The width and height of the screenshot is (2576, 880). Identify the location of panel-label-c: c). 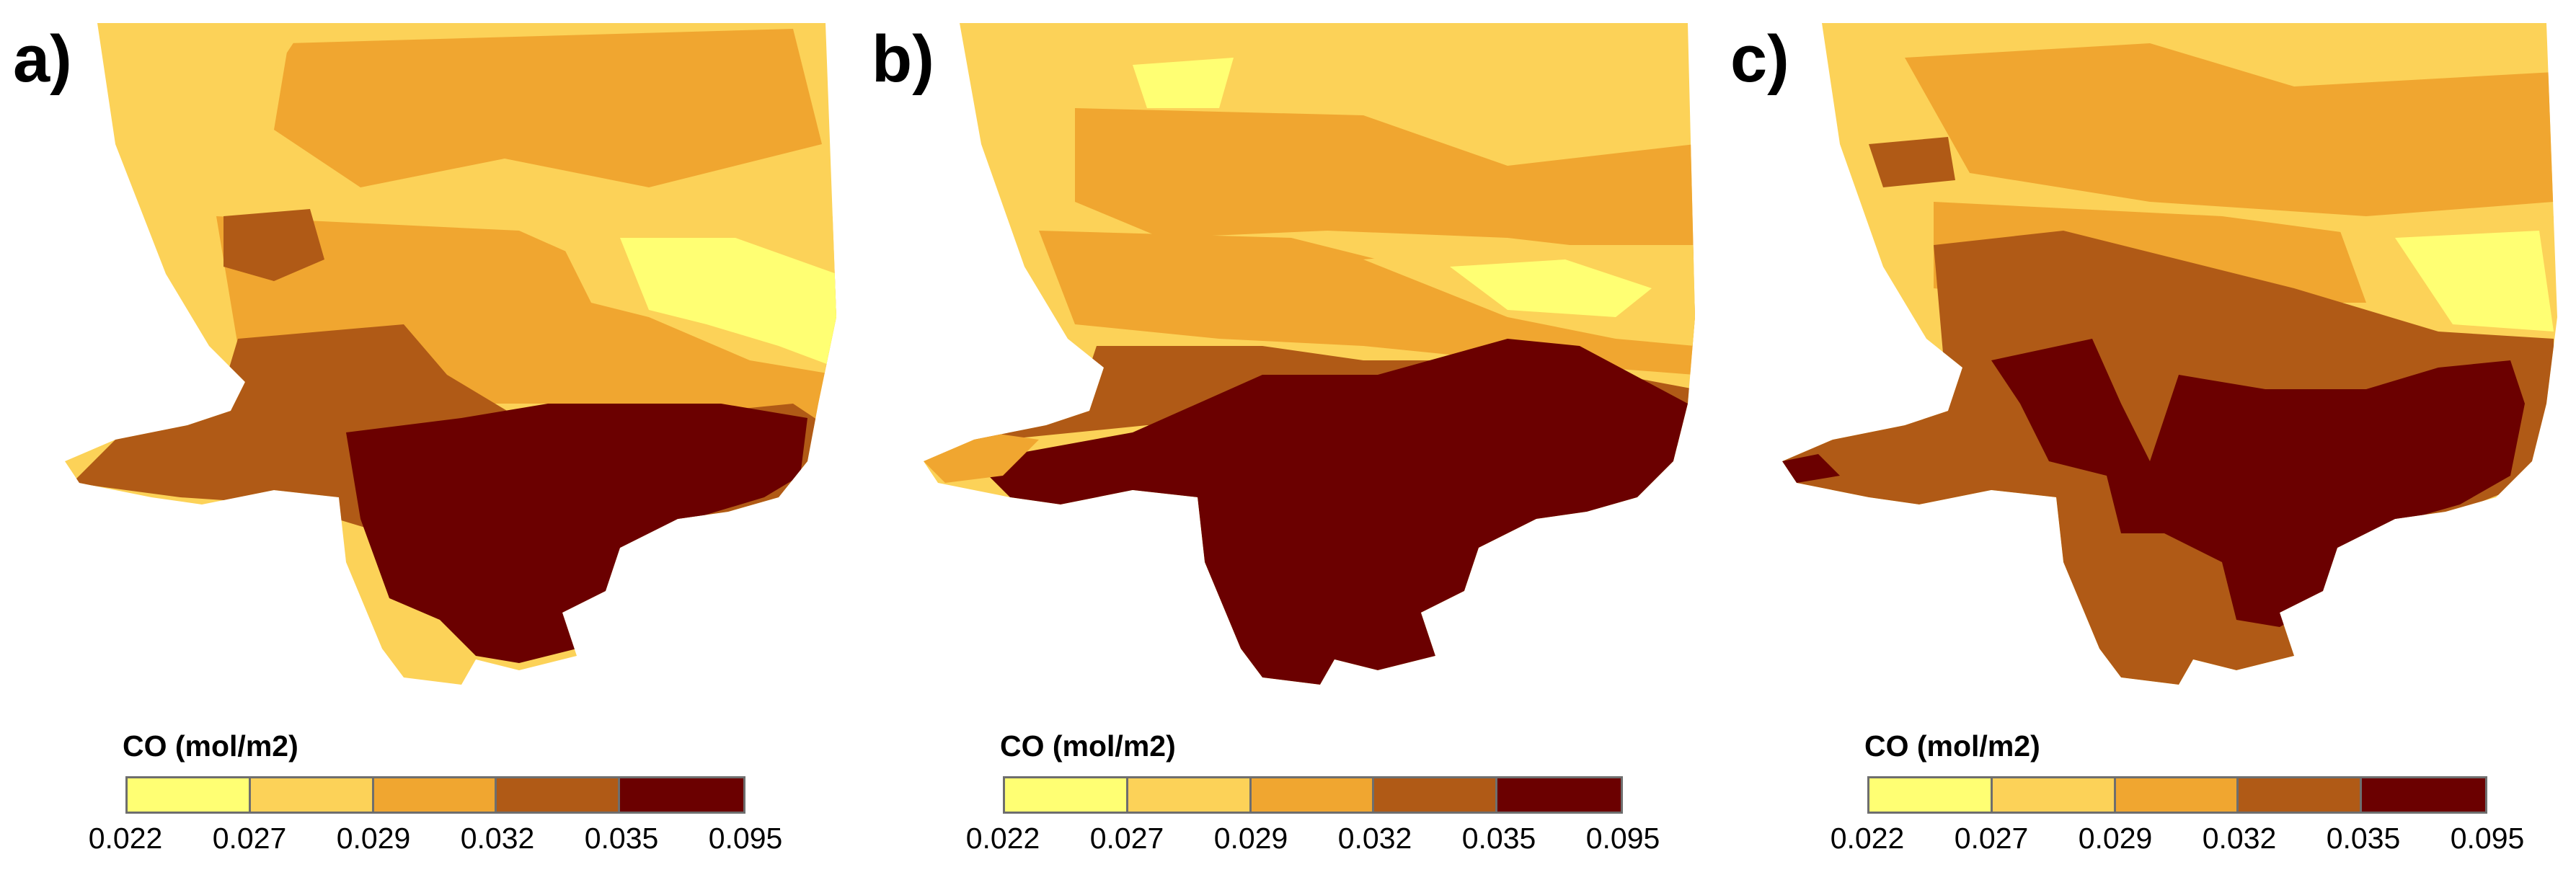
(1759, 59).